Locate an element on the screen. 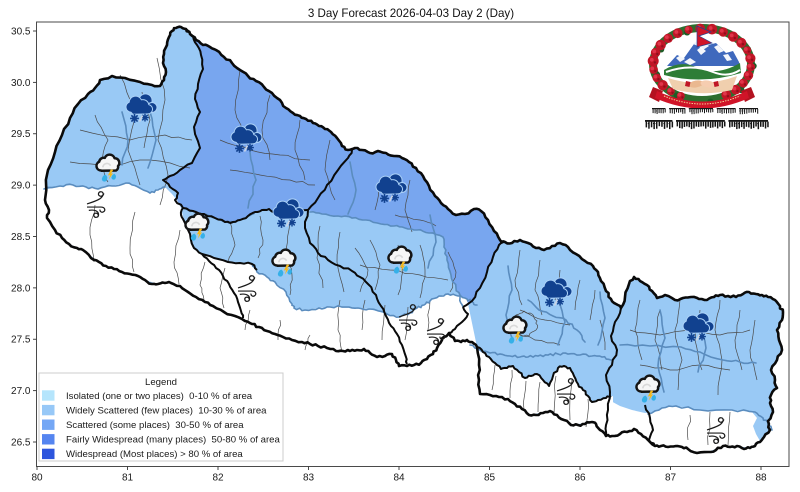 The width and height of the screenshot is (800, 492). svg-text: 84 is located at coordinates (399, 478).